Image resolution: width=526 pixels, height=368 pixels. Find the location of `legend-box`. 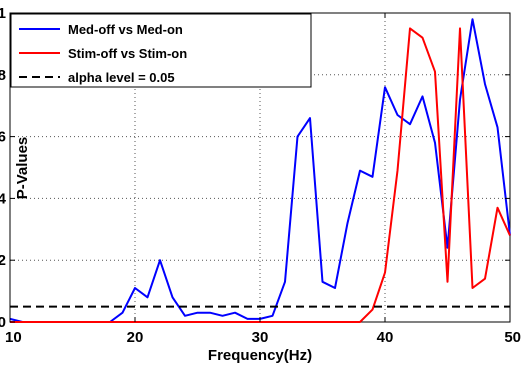

legend-box is located at coordinates (161, 50).